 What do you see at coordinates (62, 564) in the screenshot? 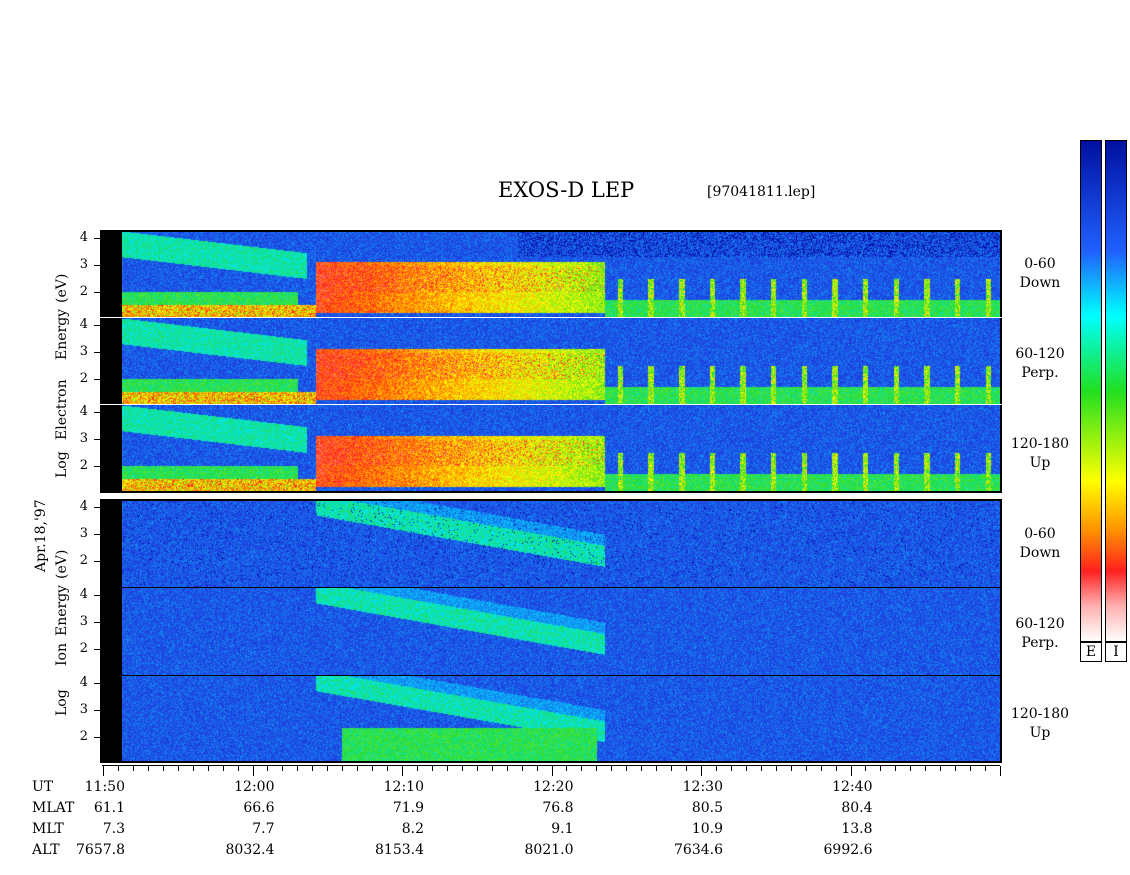
I see `ion-ylabel-unit: (eV)` at bounding box center [62, 564].